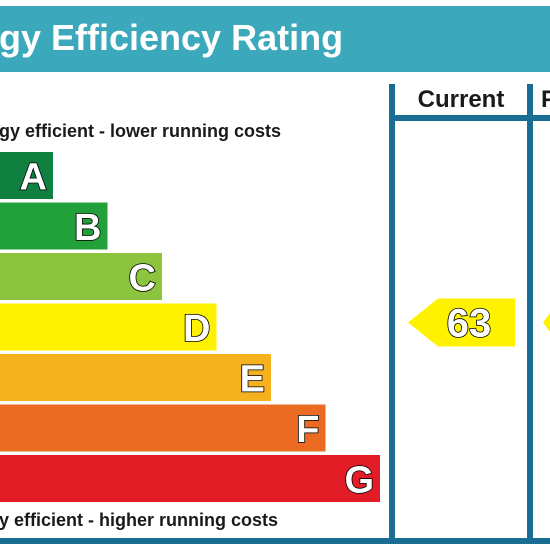 Image resolution: width=550 pixels, height=550 pixels. What do you see at coordinates (359, 481) in the screenshot?
I see `band-label-g: G` at bounding box center [359, 481].